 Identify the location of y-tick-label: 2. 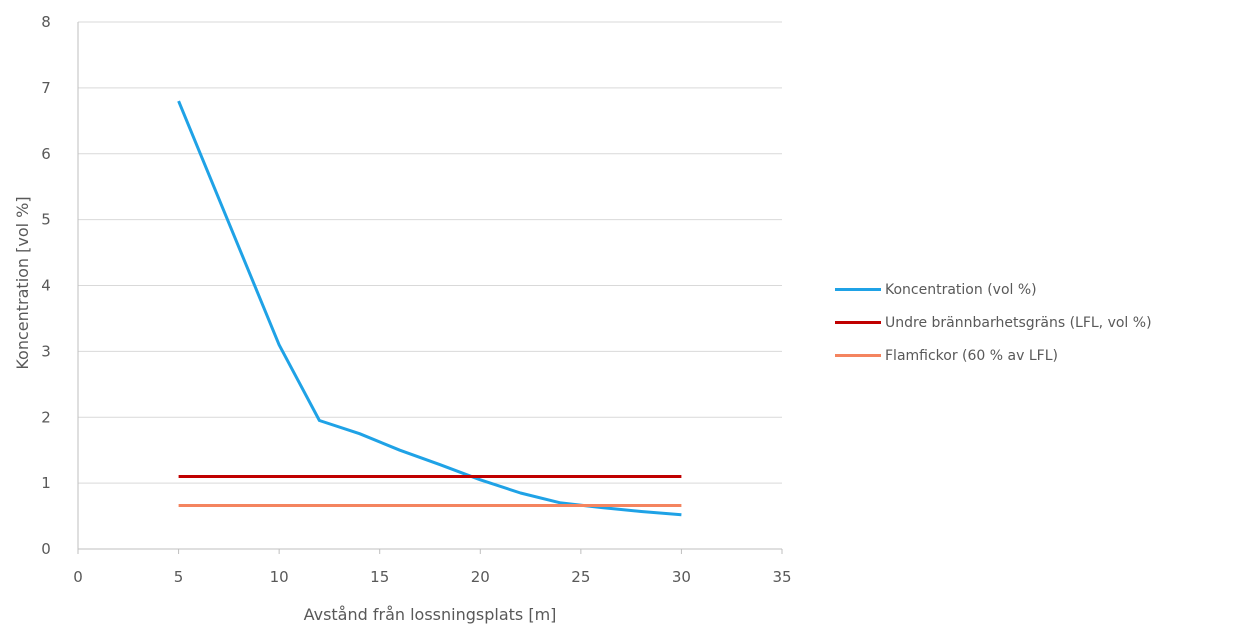
(46, 417).